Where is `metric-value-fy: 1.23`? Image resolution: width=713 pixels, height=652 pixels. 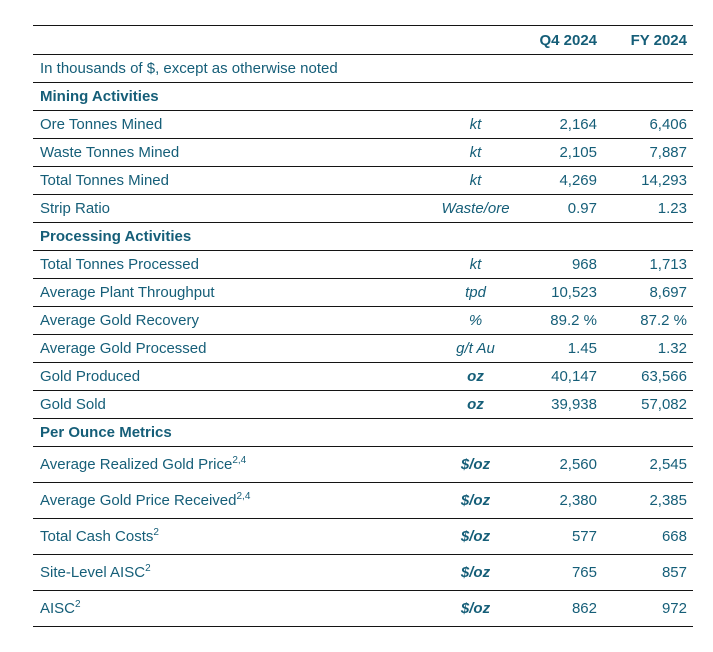
metric-value-fy: 1.23 is located at coordinates (672, 208).